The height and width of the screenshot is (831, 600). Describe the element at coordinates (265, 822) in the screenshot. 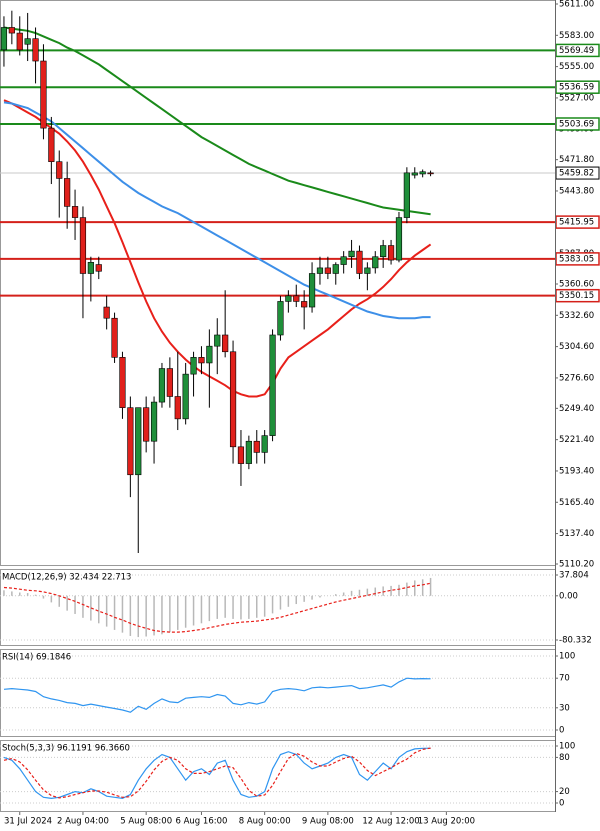

I see `x-tick-label: 8 Aug 00:00` at that location.